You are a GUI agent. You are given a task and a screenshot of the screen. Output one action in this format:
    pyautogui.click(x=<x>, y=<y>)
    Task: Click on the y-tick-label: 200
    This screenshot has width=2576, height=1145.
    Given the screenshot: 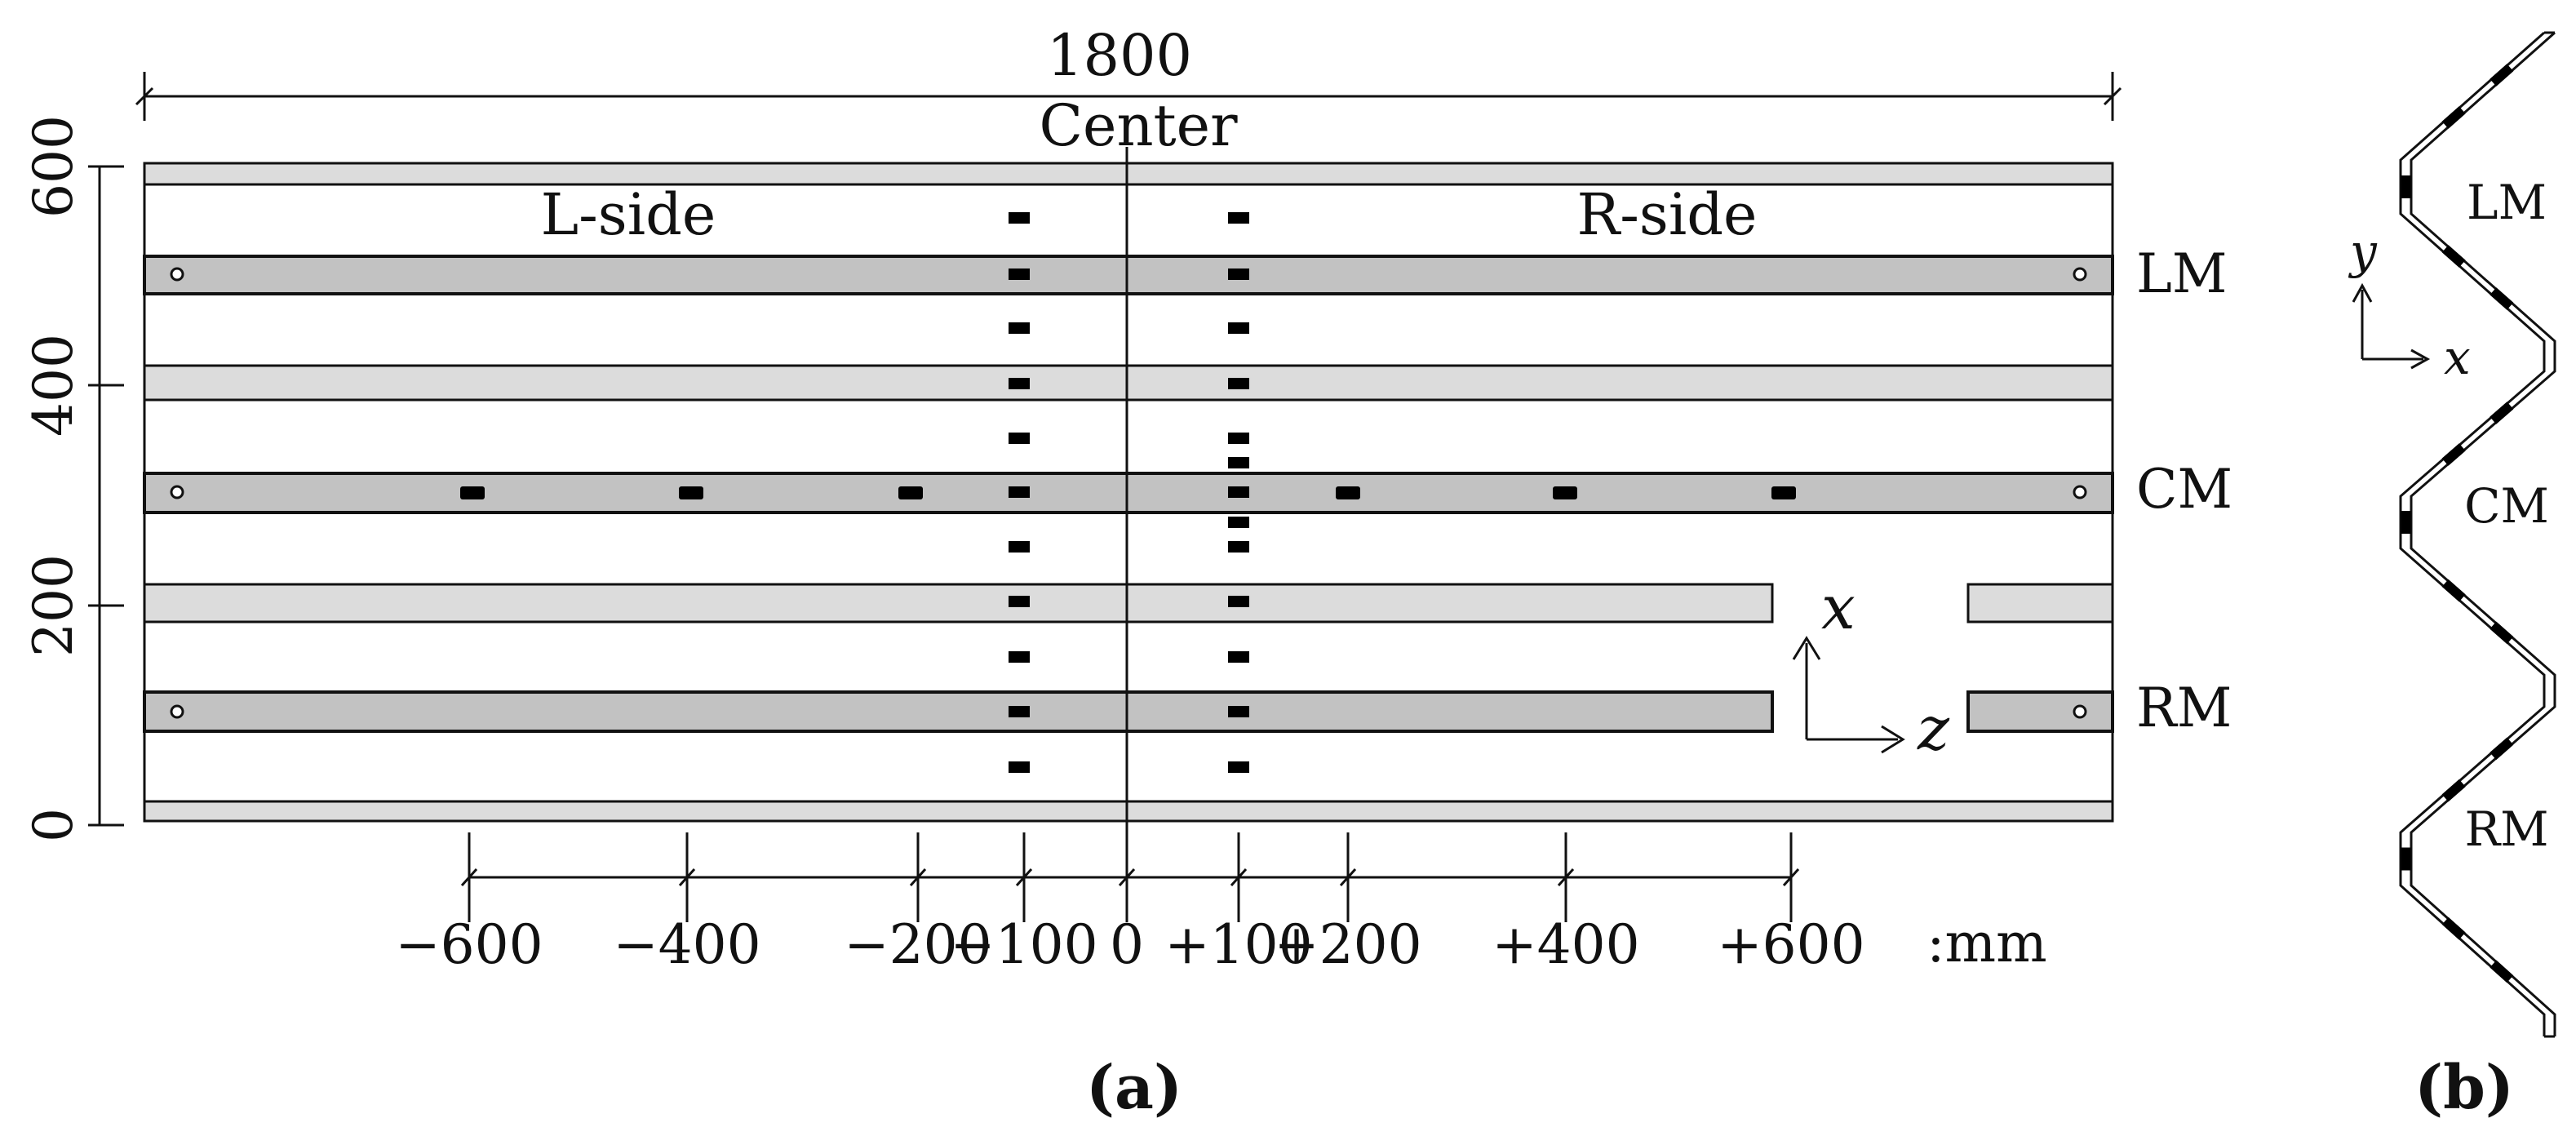 What is the action you would take?
    pyautogui.click(x=54, y=605)
    